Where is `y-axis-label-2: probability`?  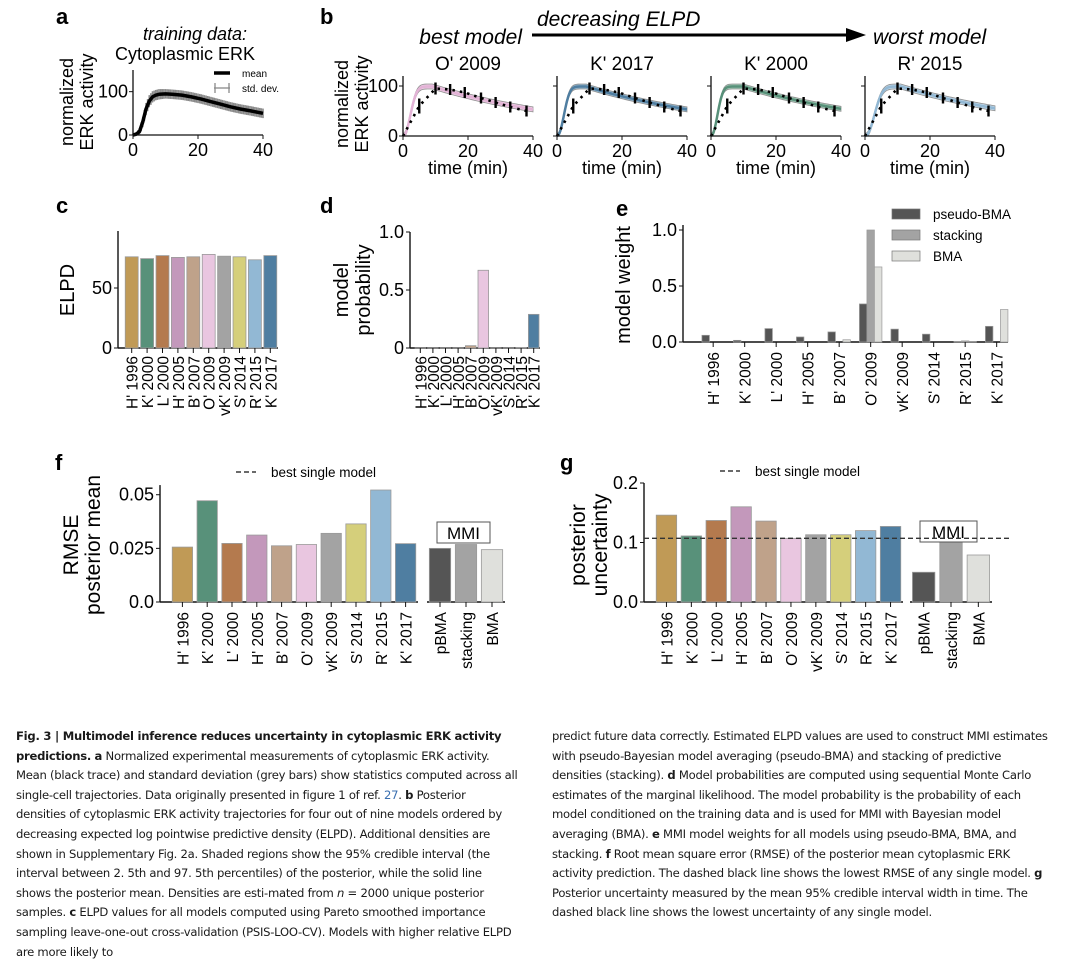
y-axis-label-2: probability is located at coordinates (364, 289).